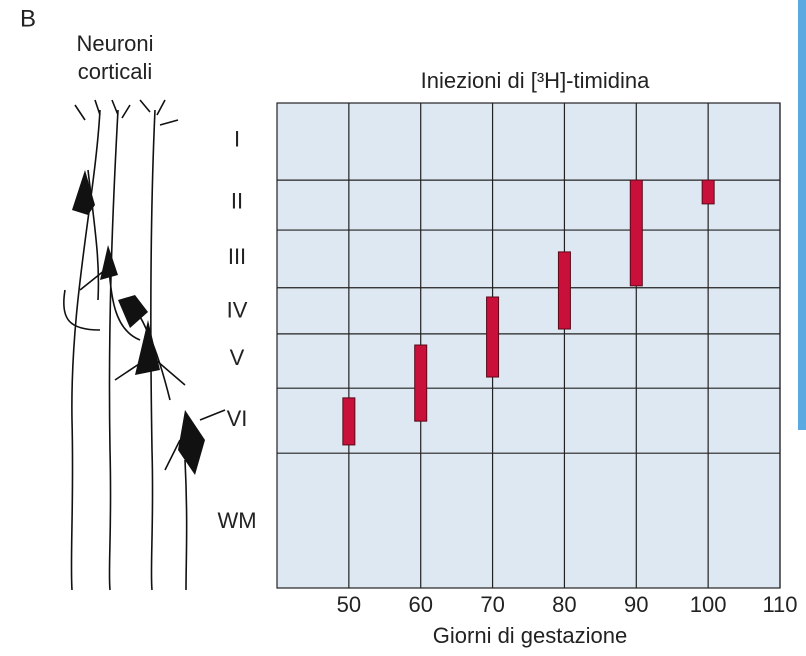 The width and height of the screenshot is (806, 656). Describe the element at coordinates (779, 604) in the screenshot. I see `x-tick-label: 110` at that location.